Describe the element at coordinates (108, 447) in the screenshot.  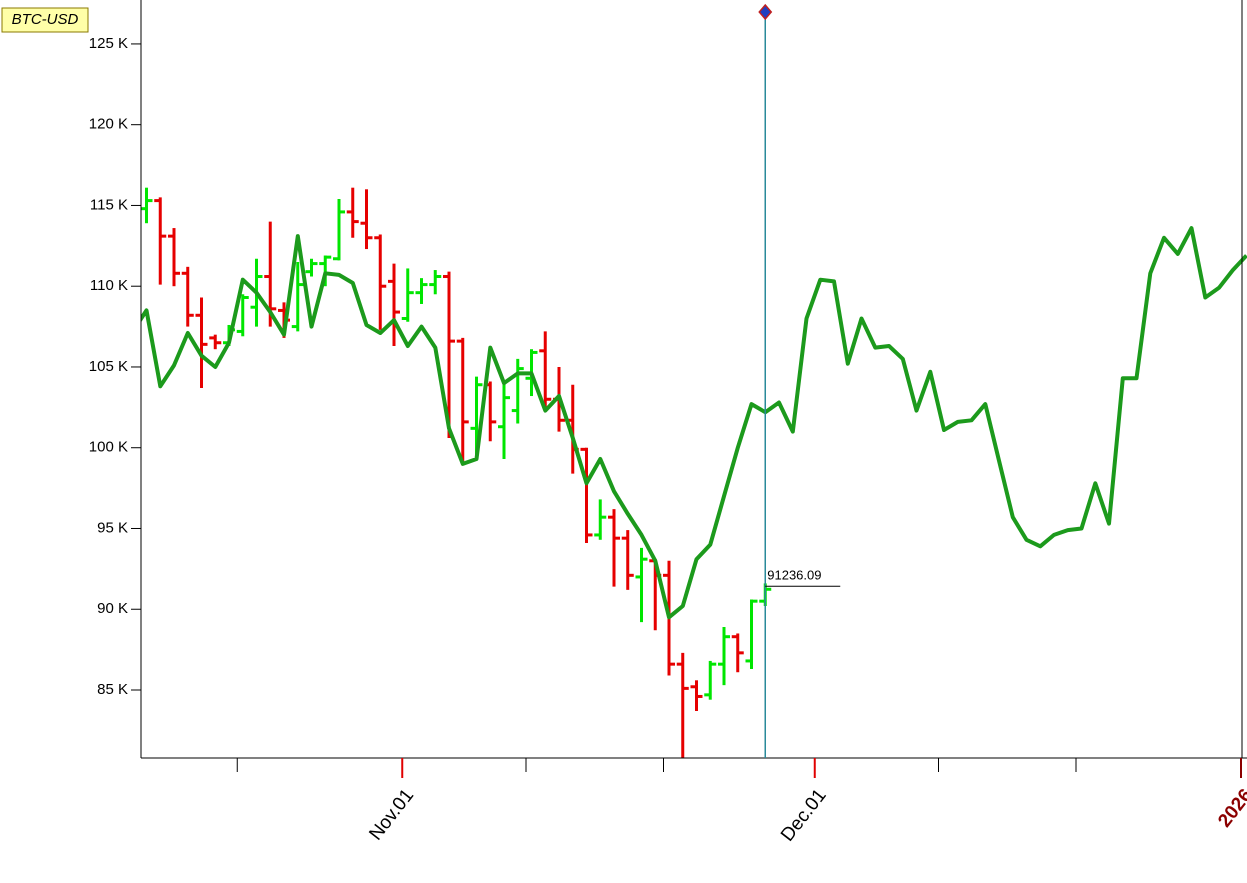
I see `y-tick-label: 100 K` at that location.